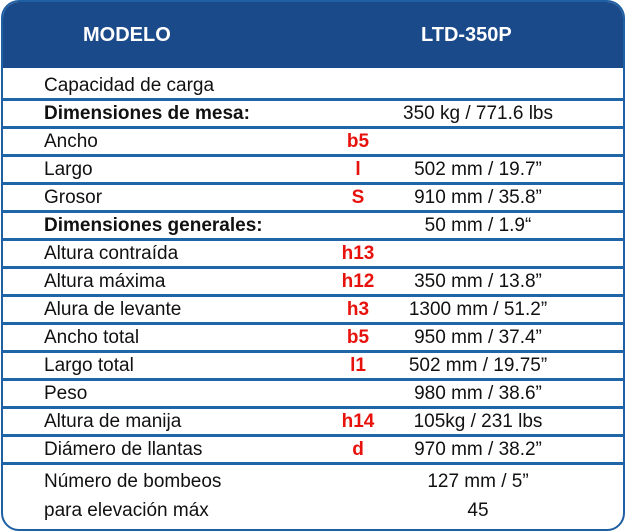 The width and height of the screenshot is (626, 532). Describe the element at coordinates (313, 367) in the screenshot. I see `spec-row: Largo total l1 502 mm / 19.75”` at that location.